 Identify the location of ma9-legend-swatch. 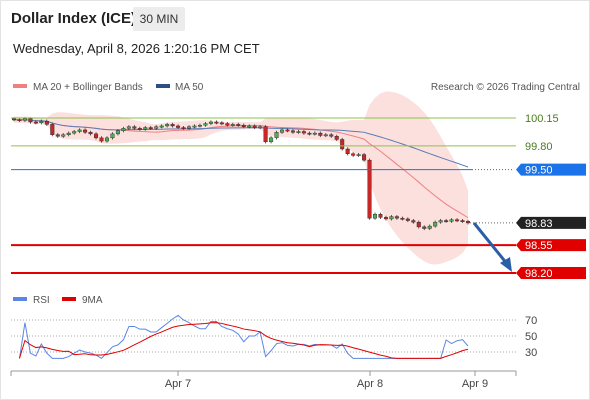
(69, 299).